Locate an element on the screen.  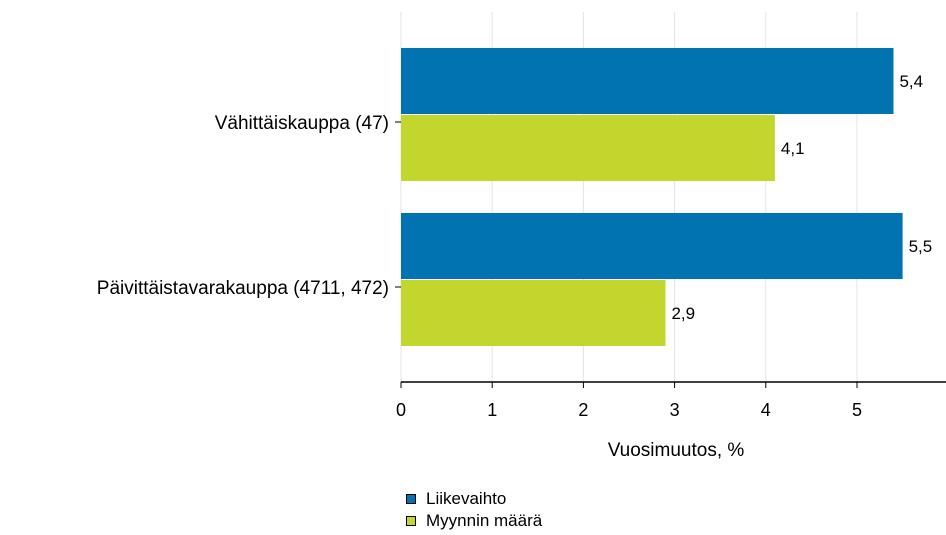
data-label: 5,4 is located at coordinates (911, 81).